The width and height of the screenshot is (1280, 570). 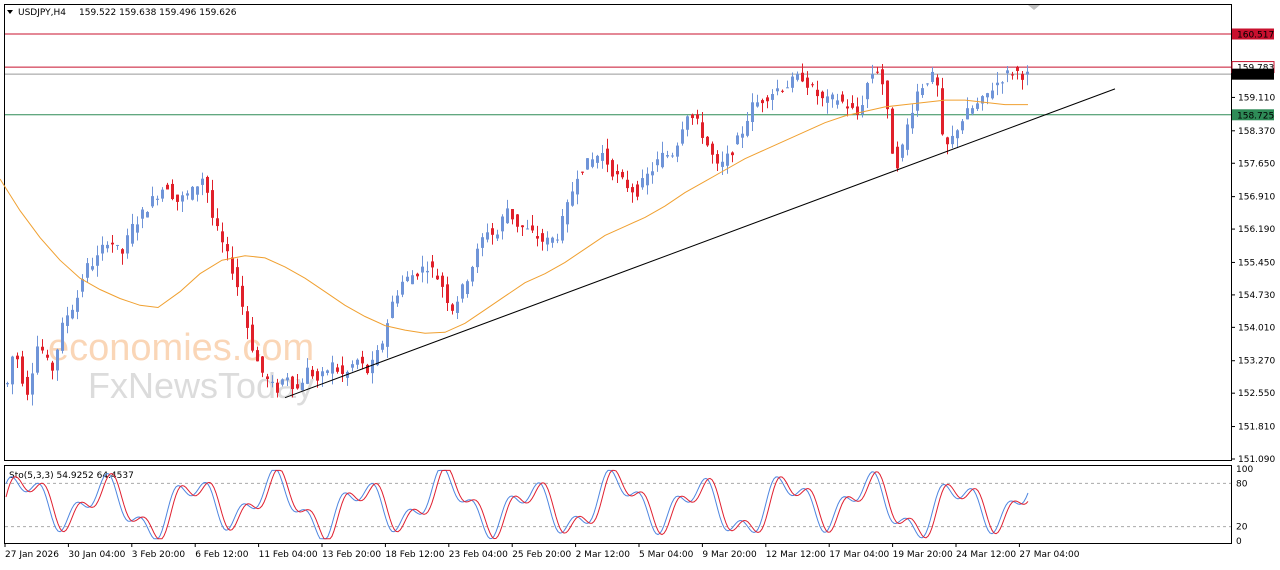 I want to click on price-tick-label: 154.730, so click(x=1256, y=296).